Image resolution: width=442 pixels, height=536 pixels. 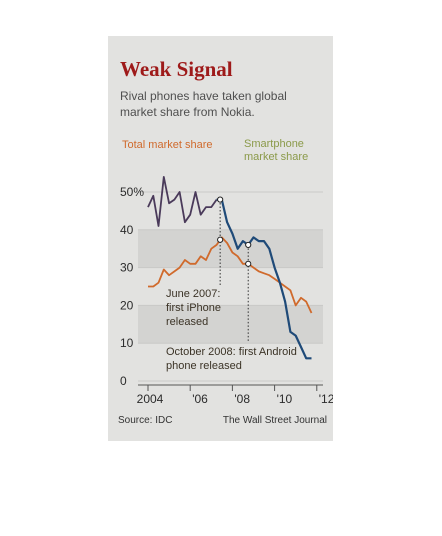 I want to click on y-tick-label: 0, so click(x=123, y=381).